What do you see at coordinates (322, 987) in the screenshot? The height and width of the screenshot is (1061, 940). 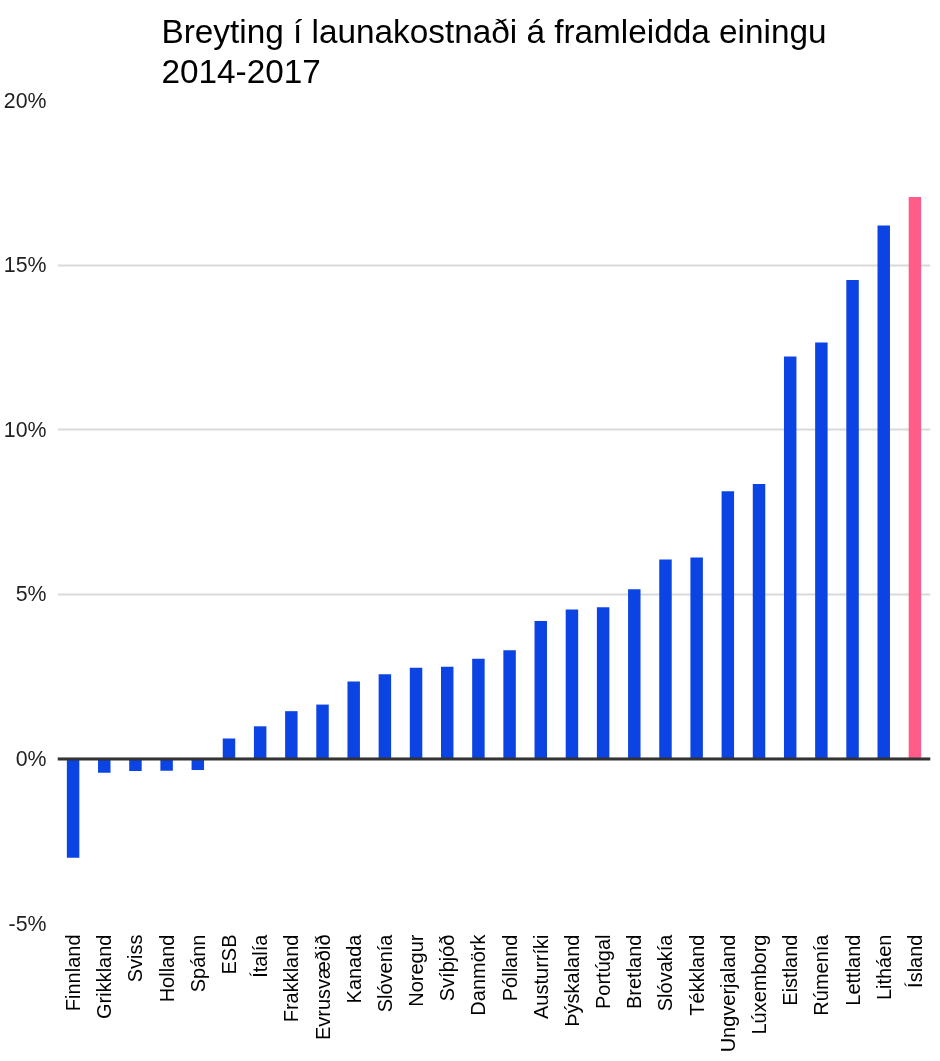 I see `x-tick-label: Evrusvæðið` at bounding box center [322, 987].